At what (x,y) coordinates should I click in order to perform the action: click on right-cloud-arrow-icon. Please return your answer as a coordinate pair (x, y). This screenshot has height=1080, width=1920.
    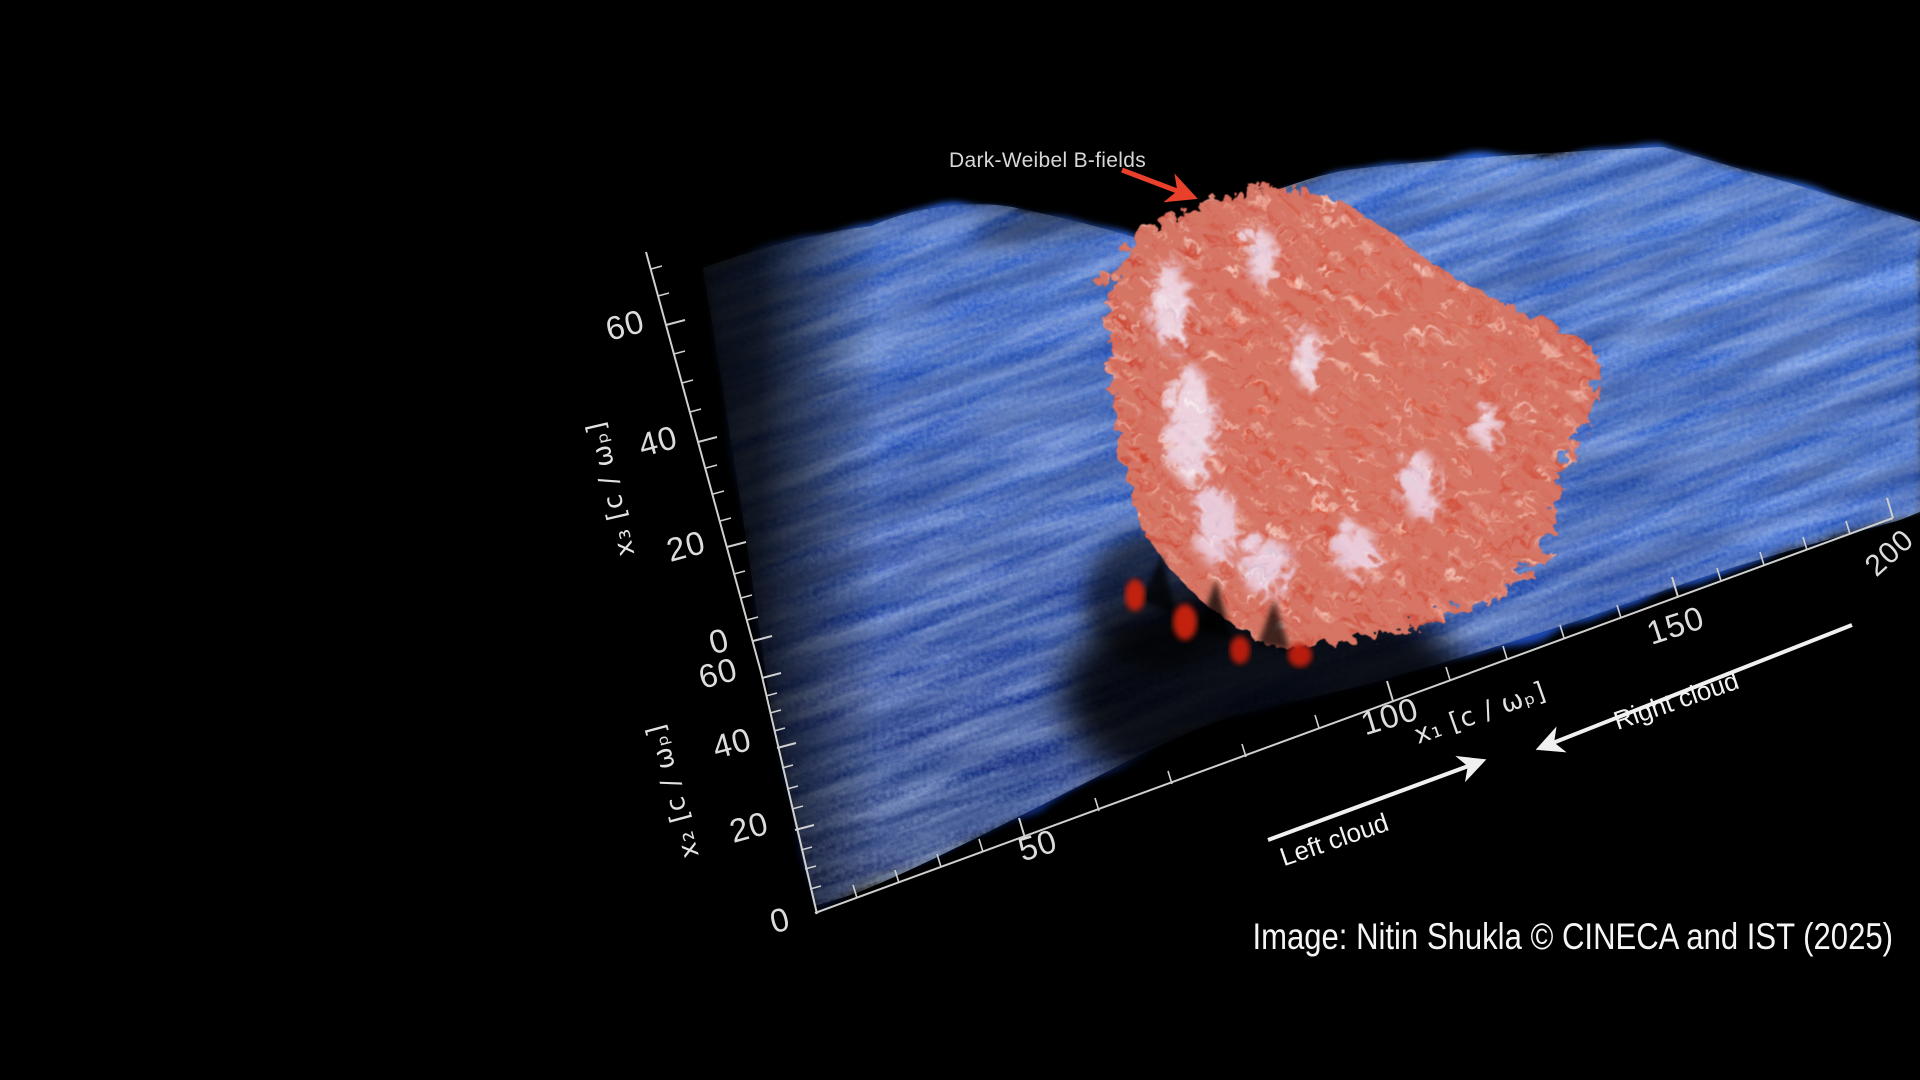
    Looking at the image, I should click on (1694, 688).